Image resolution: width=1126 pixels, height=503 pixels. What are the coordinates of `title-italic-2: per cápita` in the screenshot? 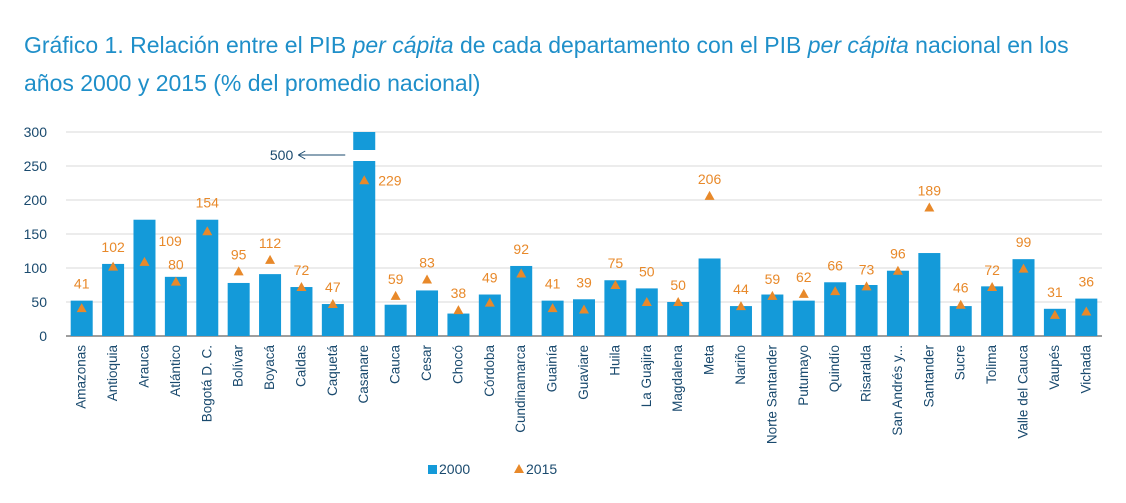 It's located at (858, 45).